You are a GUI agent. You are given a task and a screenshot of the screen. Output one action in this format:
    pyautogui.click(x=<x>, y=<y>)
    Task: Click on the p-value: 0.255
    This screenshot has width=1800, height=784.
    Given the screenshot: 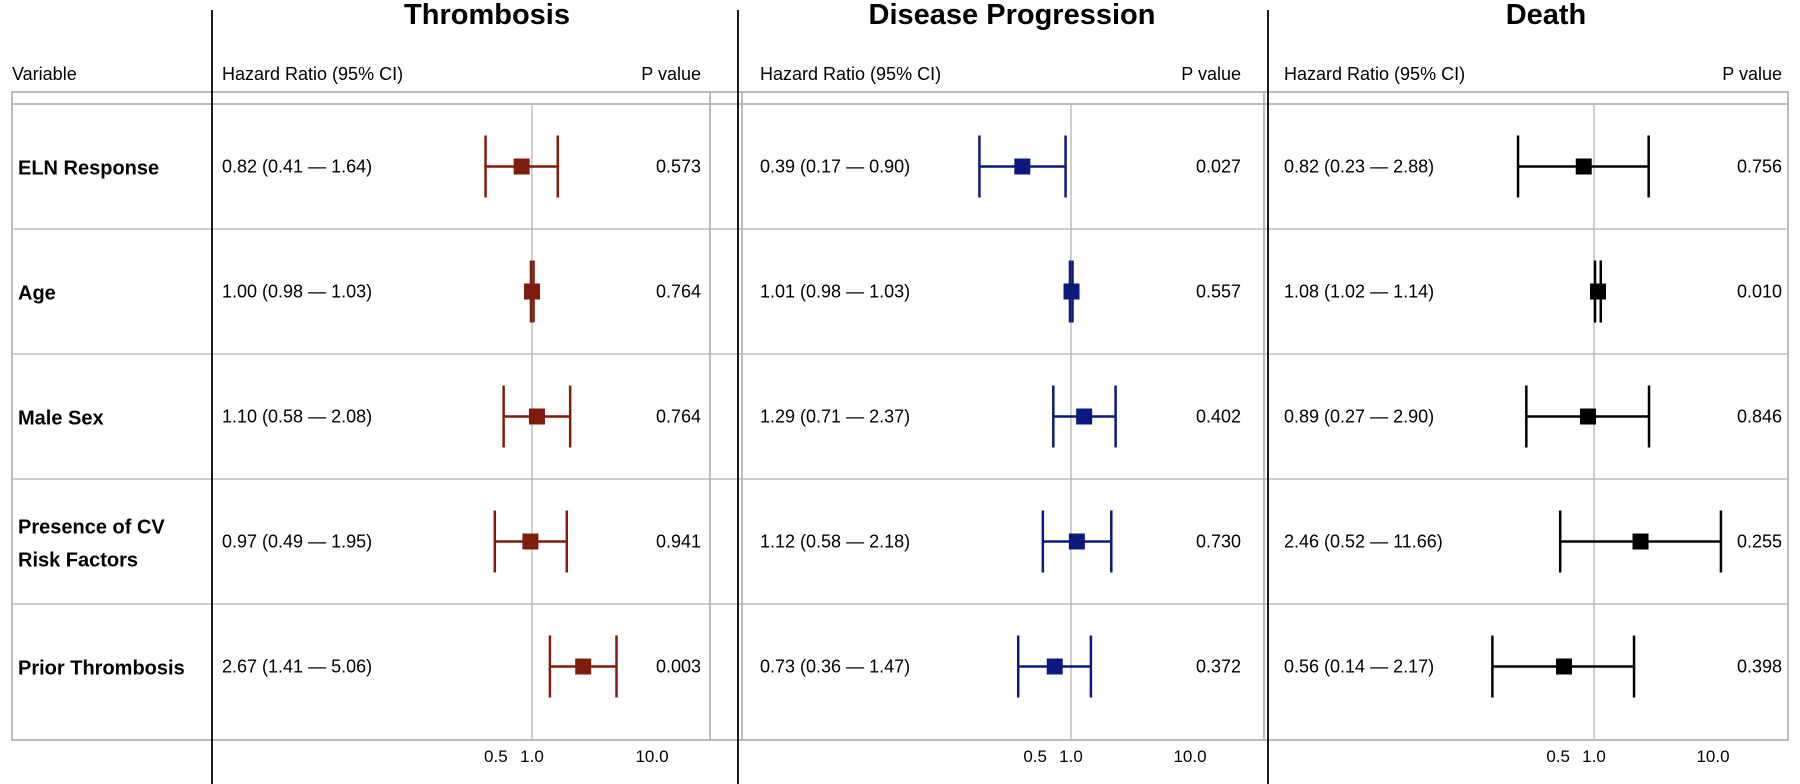 What is the action you would take?
    pyautogui.click(x=1759, y=542)
    